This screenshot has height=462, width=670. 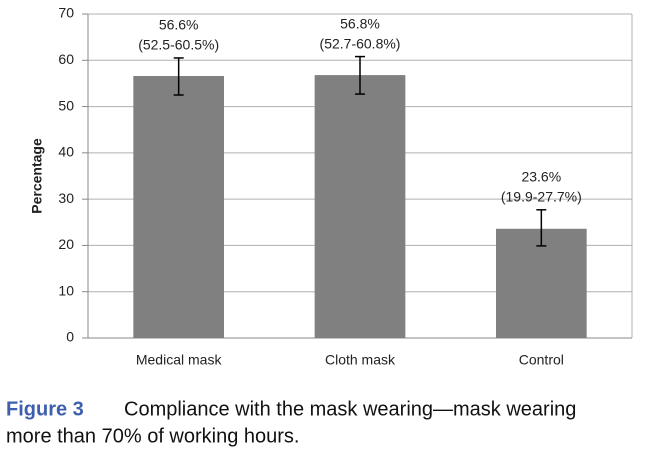 What do you see at coordinates (70, 337) in the screenshot?
I see `y-tick-label: 0` at bounding box center [70, 337].